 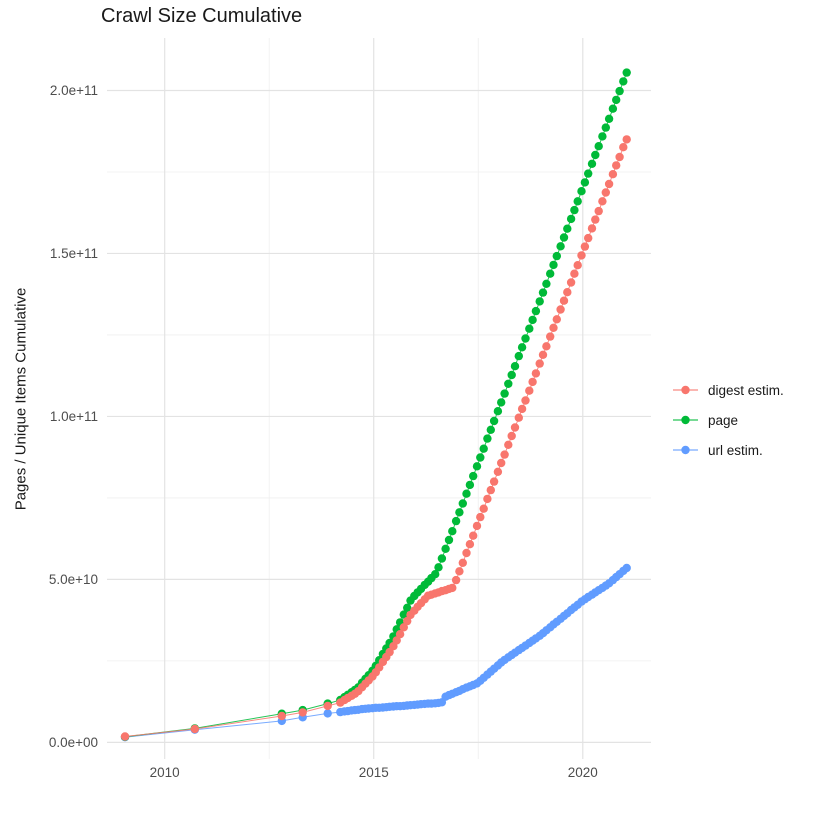 I want to click on y-tick-label: 5.0e+10, so click(x=73, y=579).